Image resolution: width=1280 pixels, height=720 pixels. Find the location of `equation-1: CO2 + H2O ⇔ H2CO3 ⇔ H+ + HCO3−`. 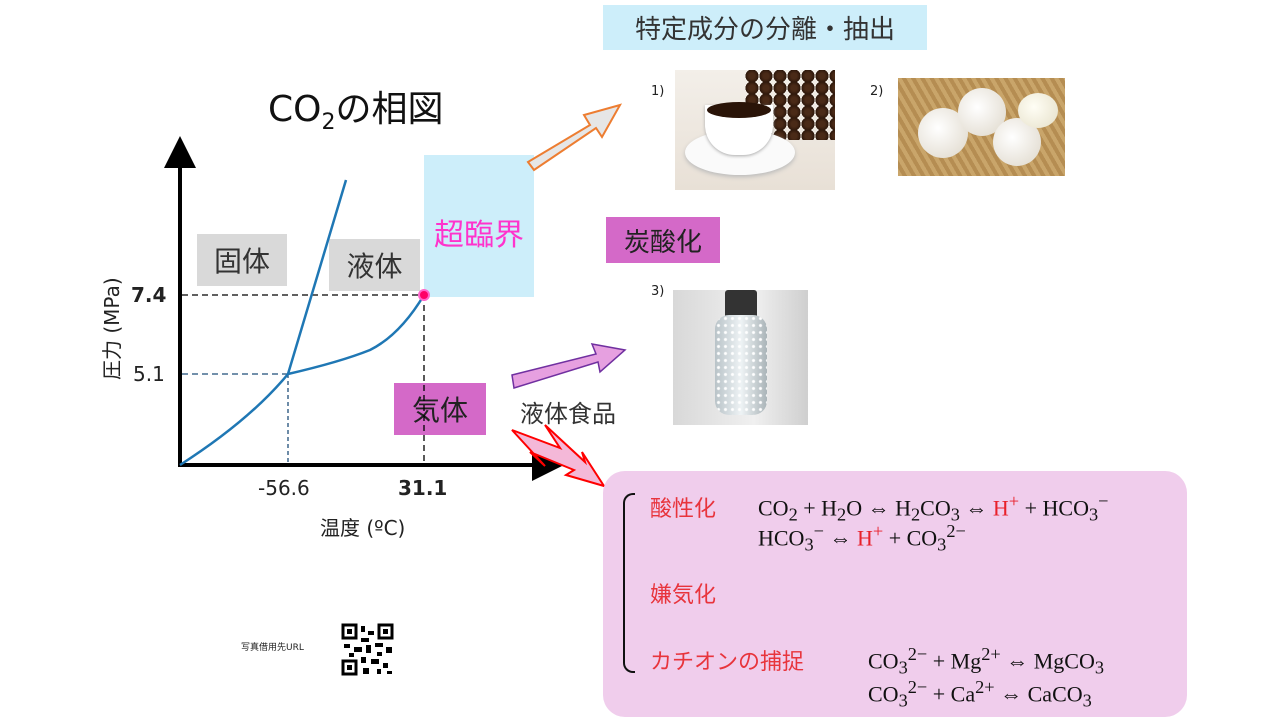

equation-1: CO2 + H2O ⇔ H2CO3 ⇔ H+ + HCO3− is located at coordinates (933, 508).